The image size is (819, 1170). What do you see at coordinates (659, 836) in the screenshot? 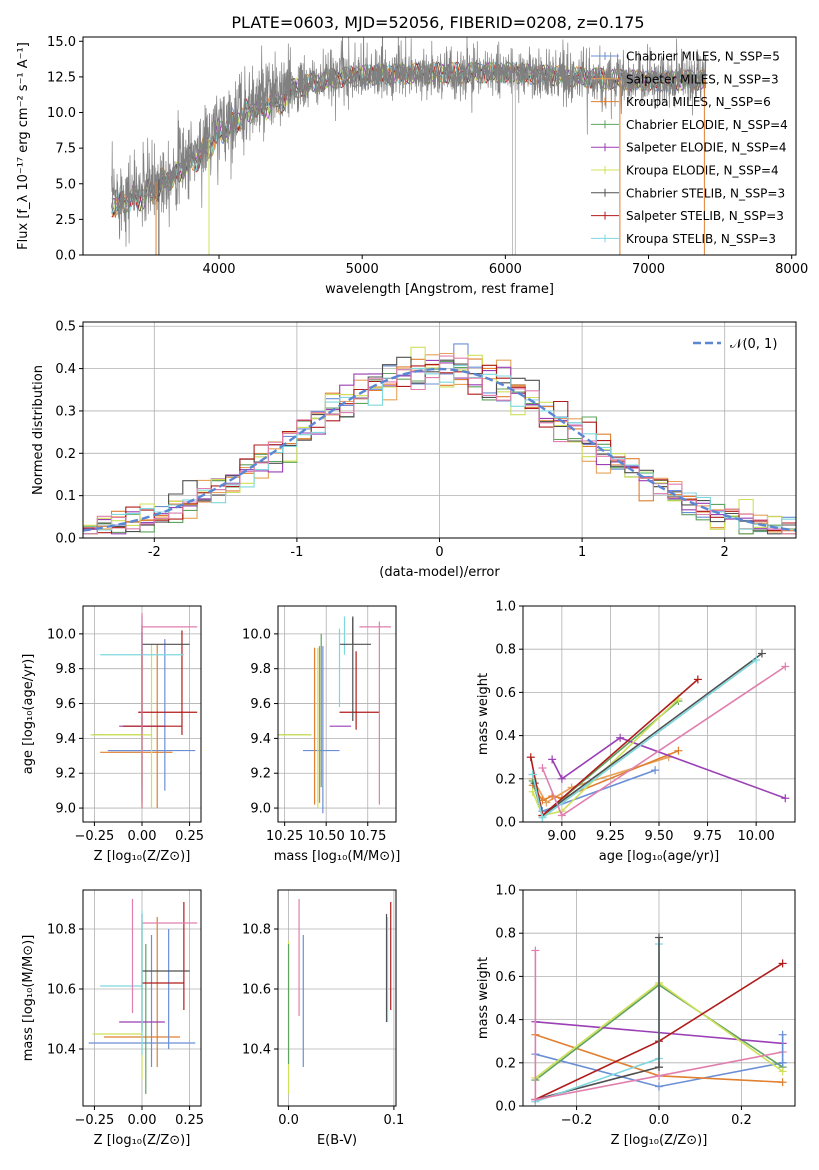
I see `x-tick-label: 9.50` at bounding box center [659, 836].